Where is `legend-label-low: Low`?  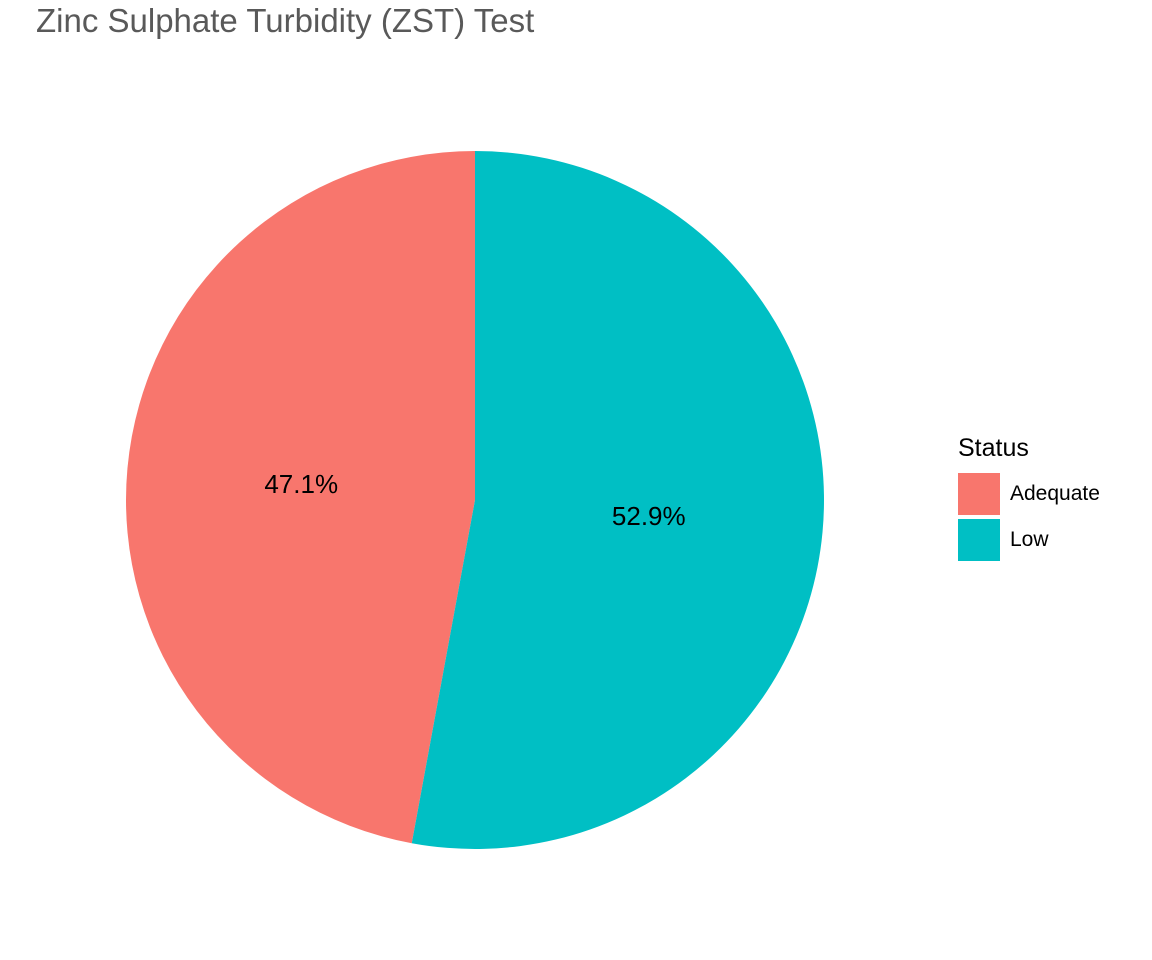 legend-label-low: Low is located at coordinates (1029, 539).